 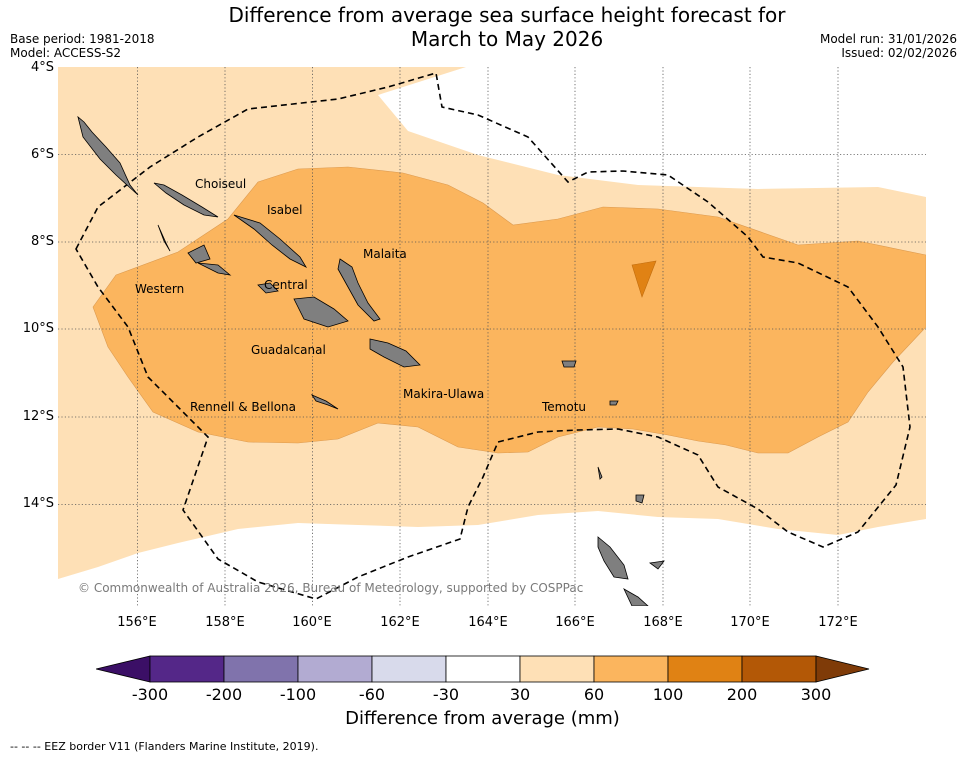 What do you see at coordinates (321, 312) in the screenshot?
I see `island-guadalcanal` at bounding box center [321, 312].